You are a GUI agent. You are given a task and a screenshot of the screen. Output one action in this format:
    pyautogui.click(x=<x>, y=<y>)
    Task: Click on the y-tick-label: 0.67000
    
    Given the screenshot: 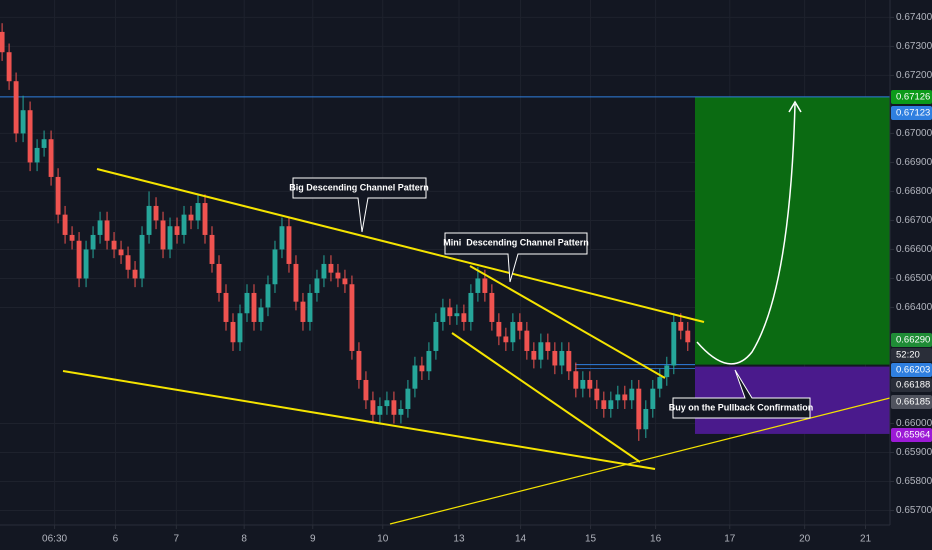 What is the action you would take?
    pyautogui.click(x=914, y=133)
    